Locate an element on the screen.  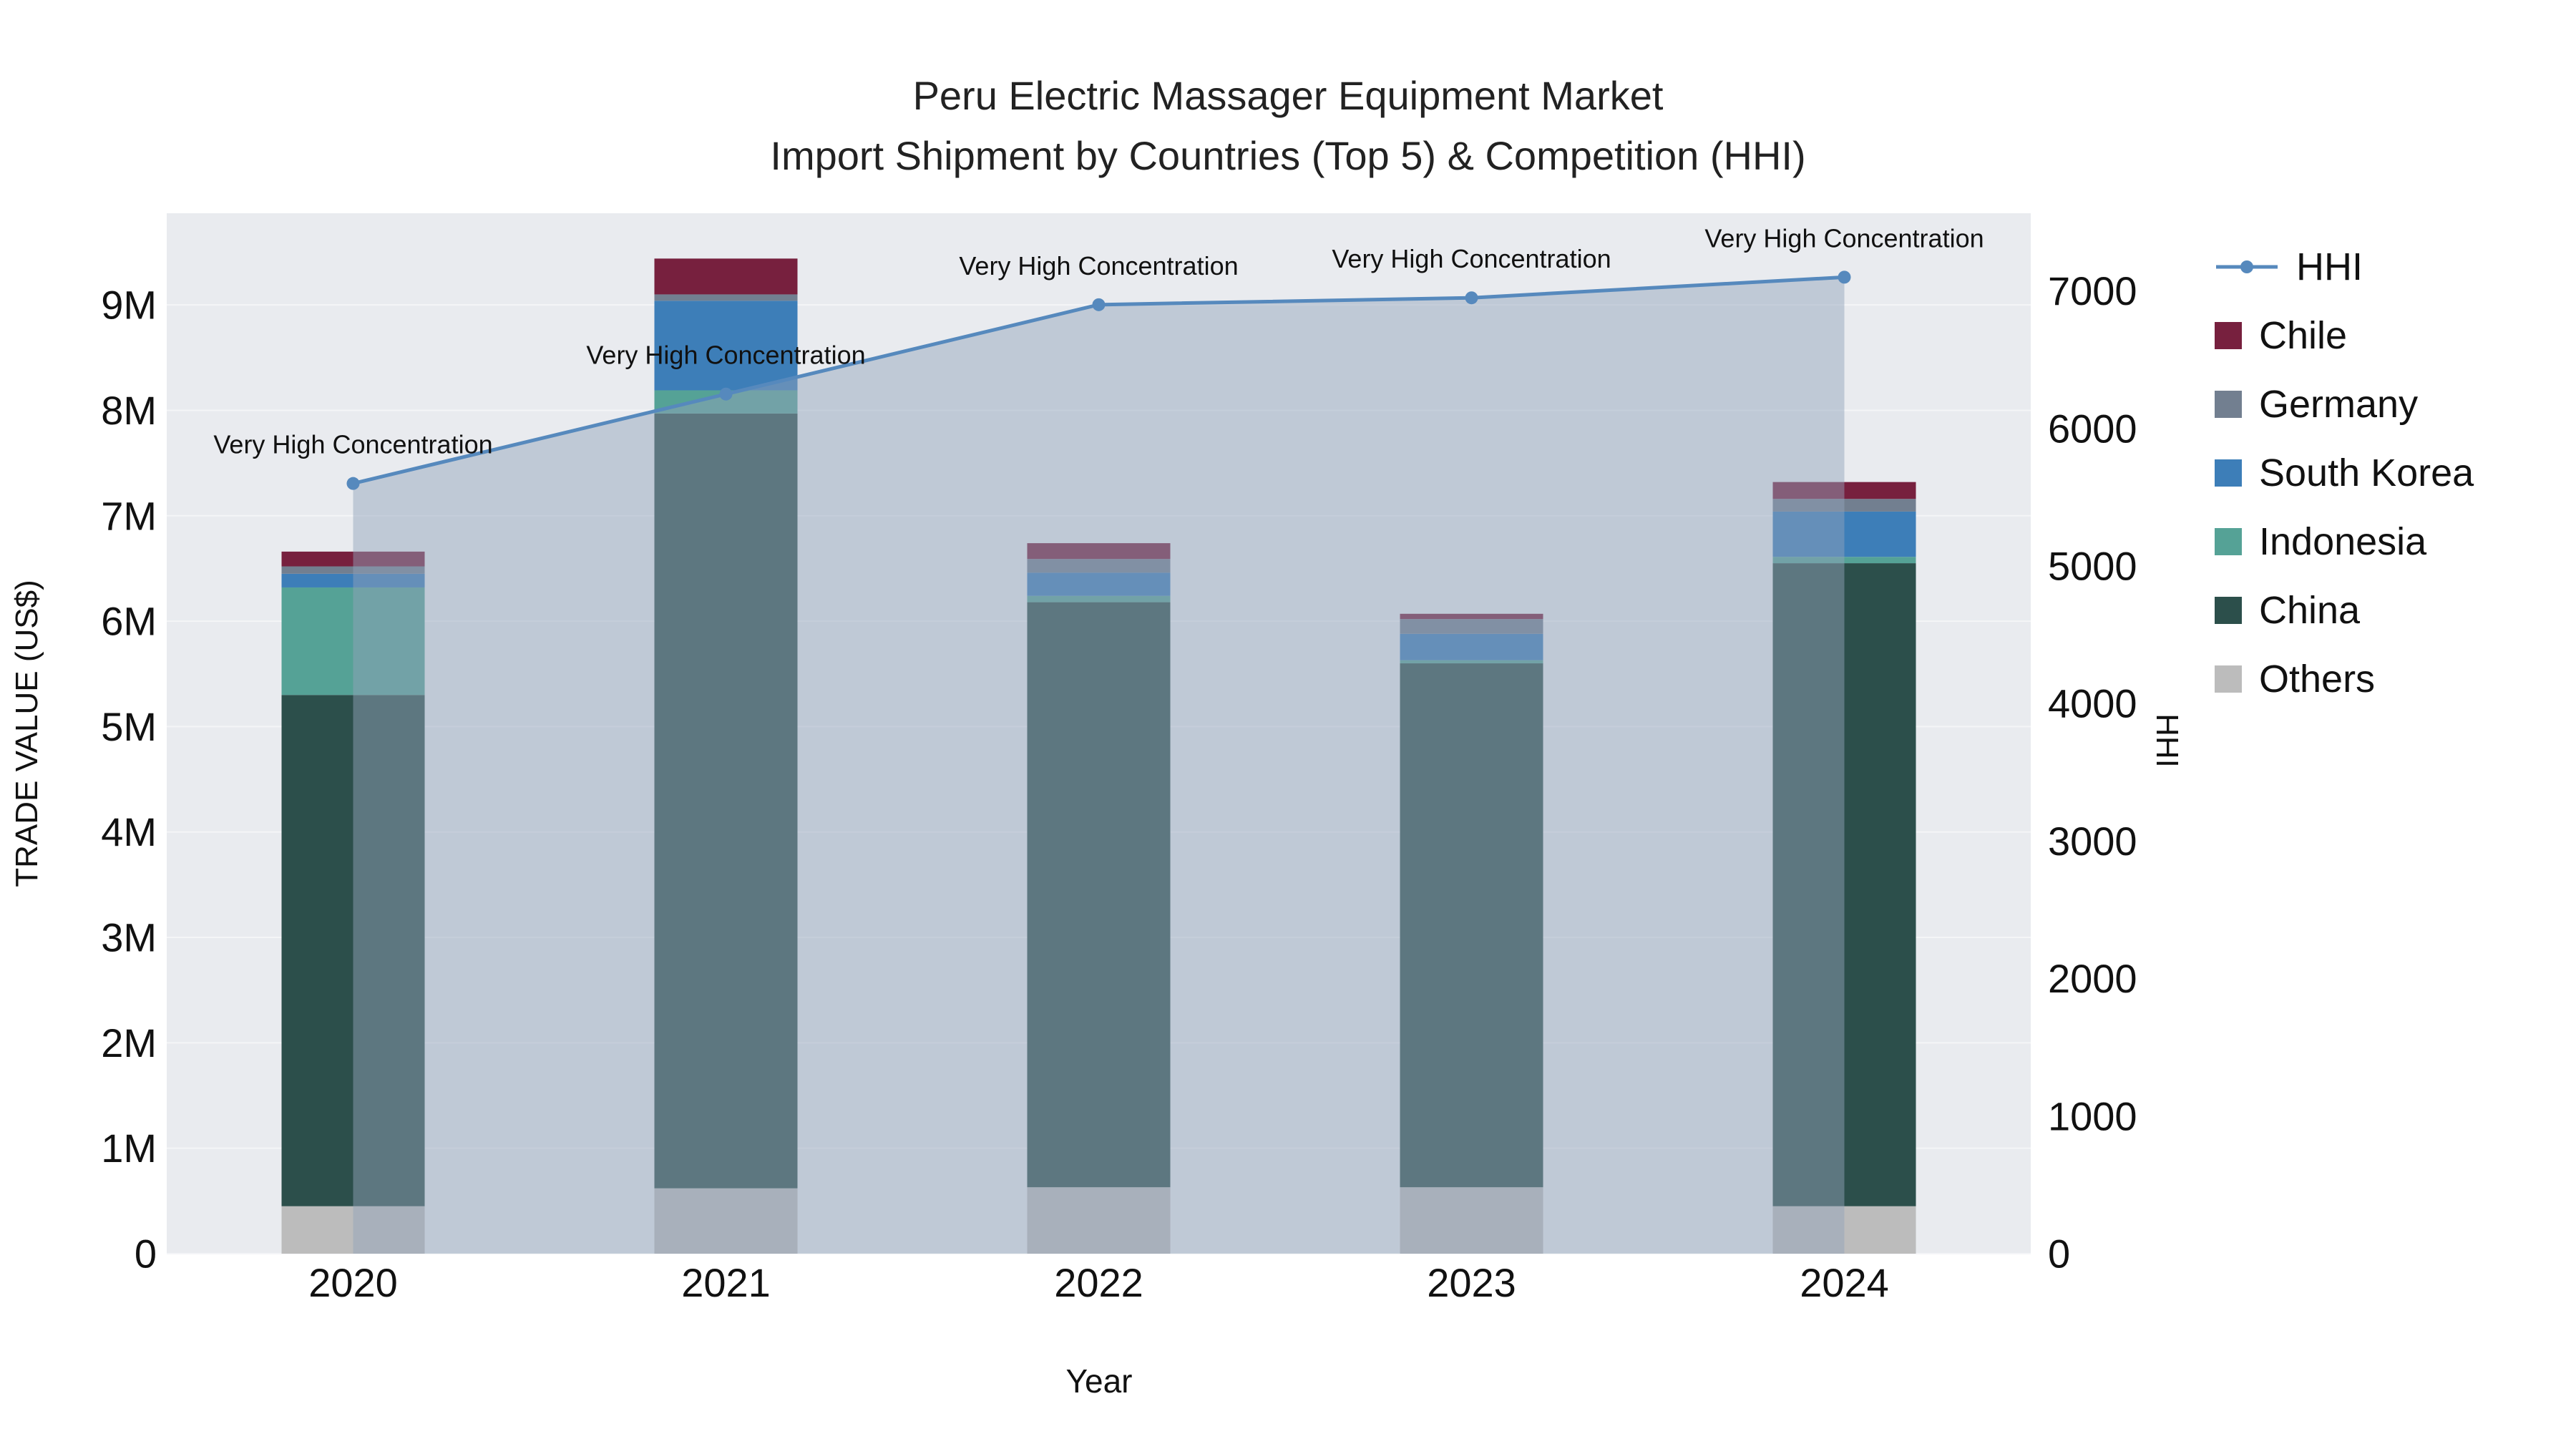
bar-segment-2024-china is located at coordinates (1844, 884).